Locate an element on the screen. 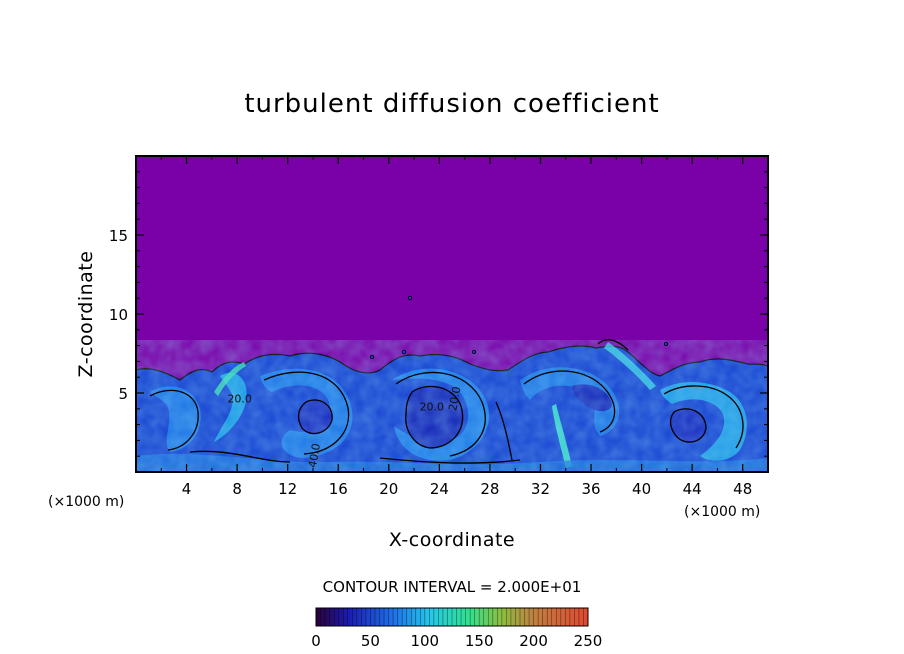 This screenshot has height=654, width=904. colorbar: 0 50 100 150 200 250 is located at coordinates (456, 628).